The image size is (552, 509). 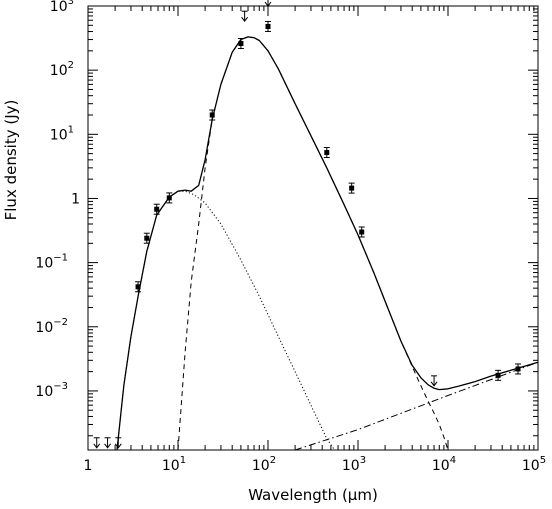 I want to click on x-tick-label: 10⁵, so click(x=534, y=464).